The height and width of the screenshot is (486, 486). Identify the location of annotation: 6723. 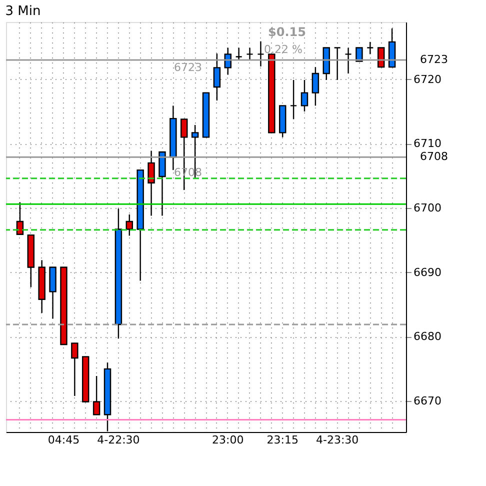
(188, 67).